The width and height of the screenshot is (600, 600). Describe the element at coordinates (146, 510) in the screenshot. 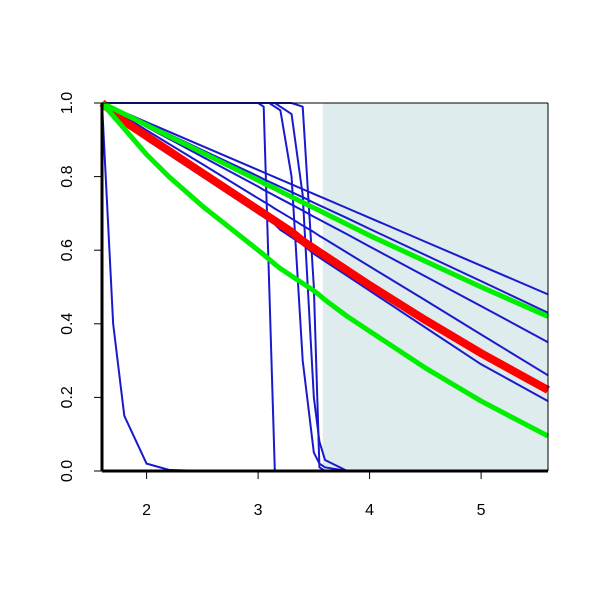

I see `x-tick-label: 2` at that location.